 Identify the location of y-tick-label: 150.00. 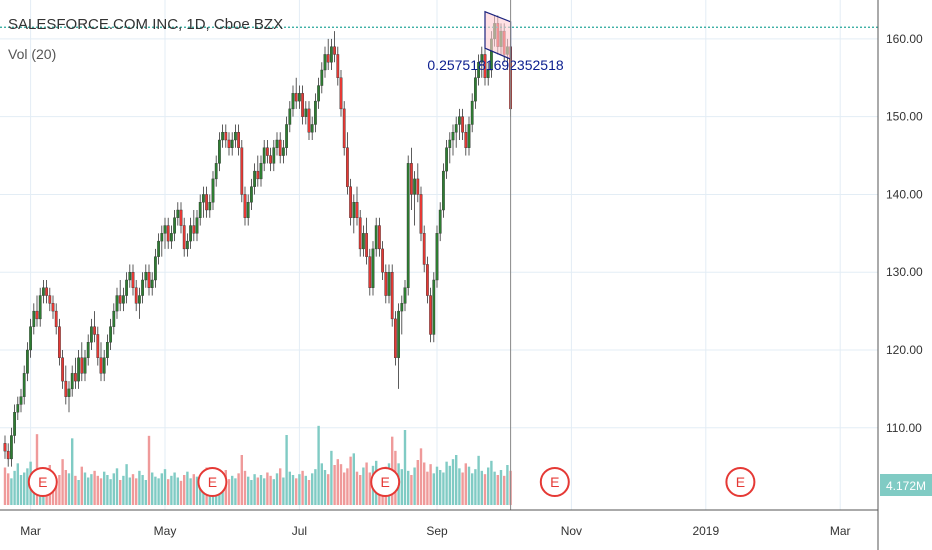
(904, 117).